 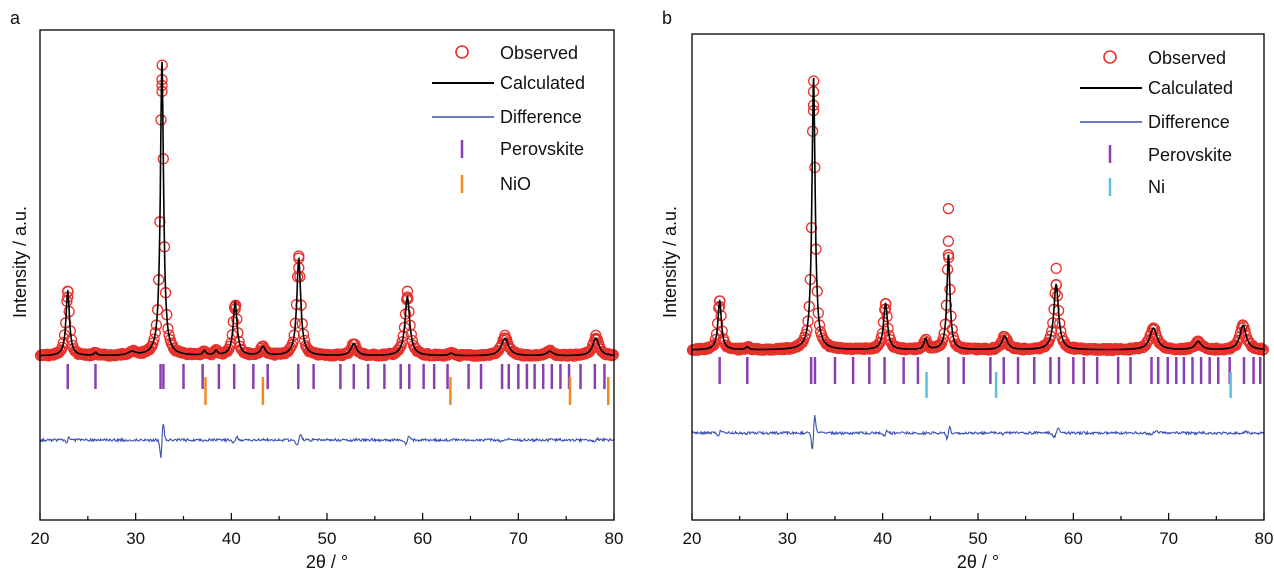 What do you see at coordinates (515, 184) in the screenshot?
I see `legend-phase2-label: NiO` at bounding box center [515, 184].